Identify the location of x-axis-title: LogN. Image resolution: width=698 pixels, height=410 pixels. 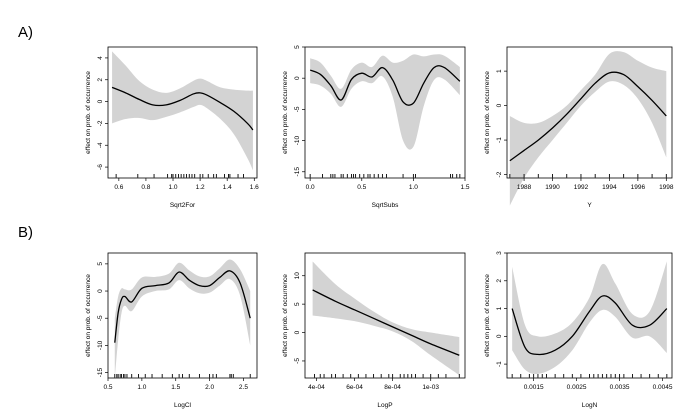
(590, 405).